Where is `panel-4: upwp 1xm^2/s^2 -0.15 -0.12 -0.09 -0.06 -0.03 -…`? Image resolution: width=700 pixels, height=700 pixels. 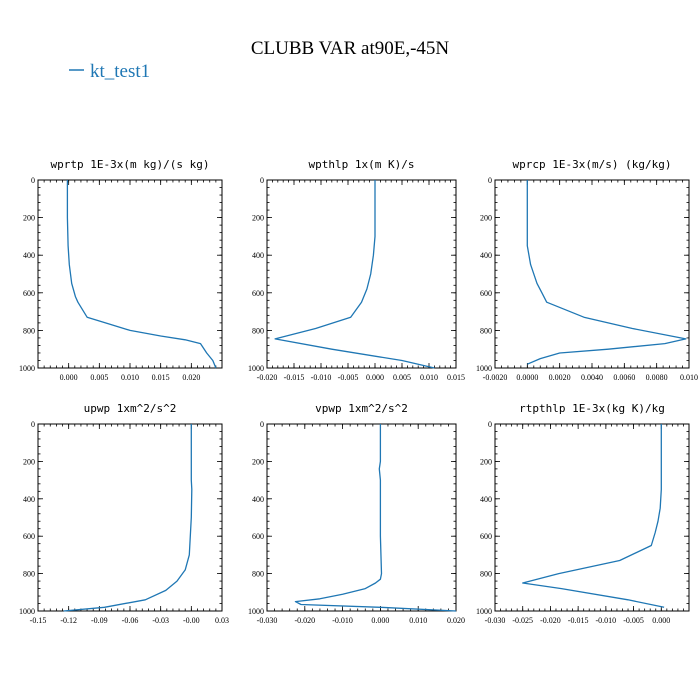
panel-4: upwp 1xm^2/s^2 -0.15 -0.12 -0.09 -0.06 -0.03 -… is located at coordinates (124, 513).